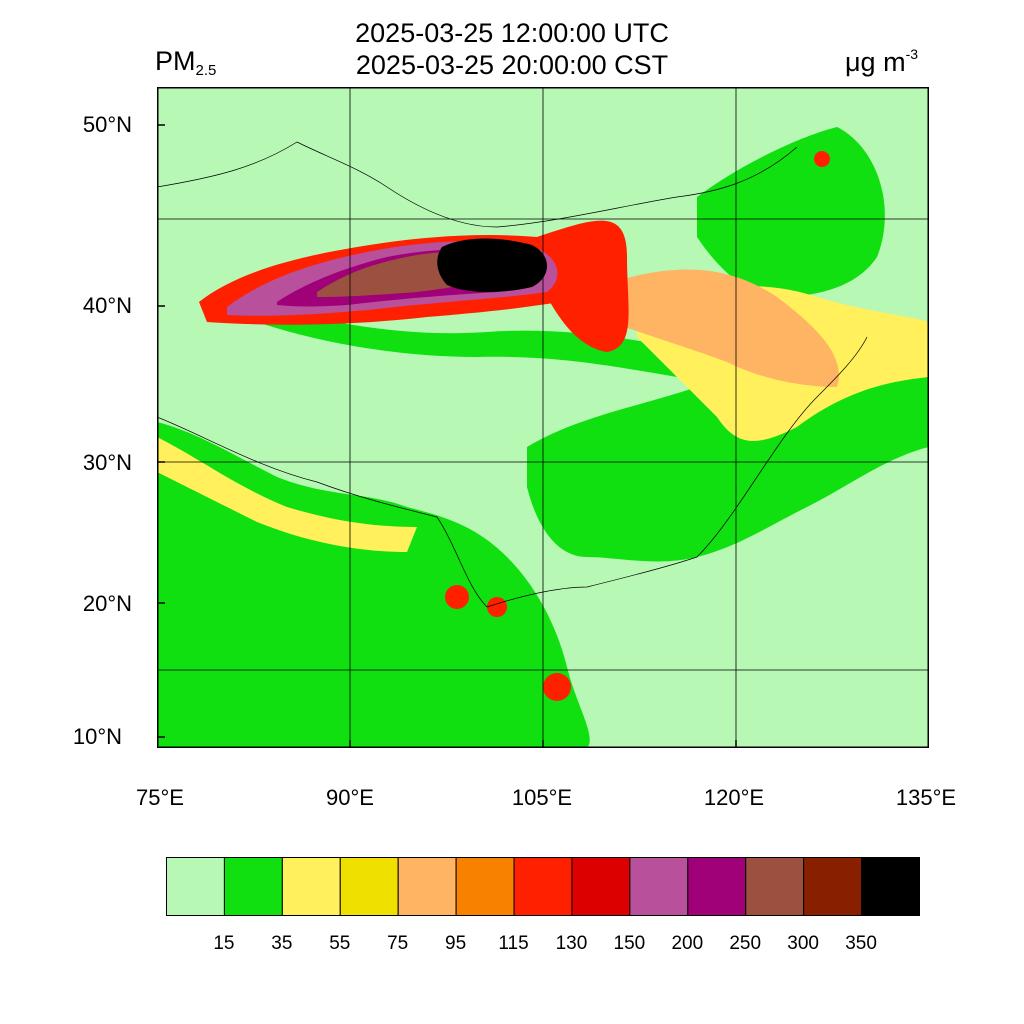 This screenshot has height=1024, width=1024. I want to click on map-title-cst: 2025-03-25 20:00:00 CST, so click(512, 65).